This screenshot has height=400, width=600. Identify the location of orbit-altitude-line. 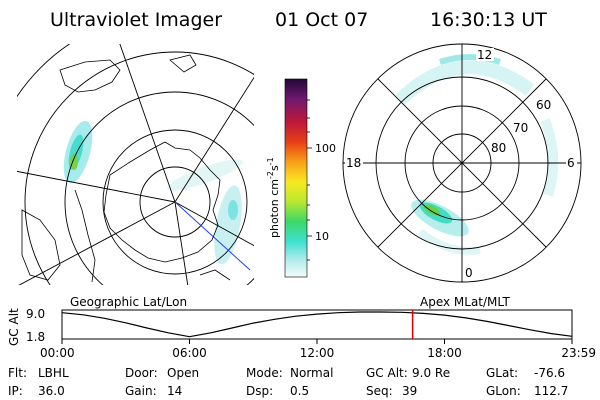
(317, 324).